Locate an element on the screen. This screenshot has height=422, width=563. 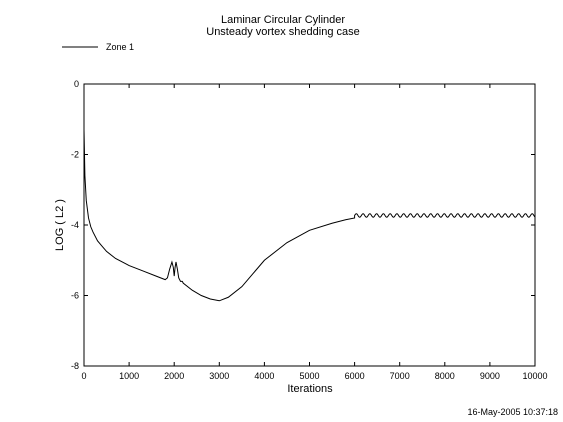
y-tick-label: -4 is located at coordinates (75, 225).